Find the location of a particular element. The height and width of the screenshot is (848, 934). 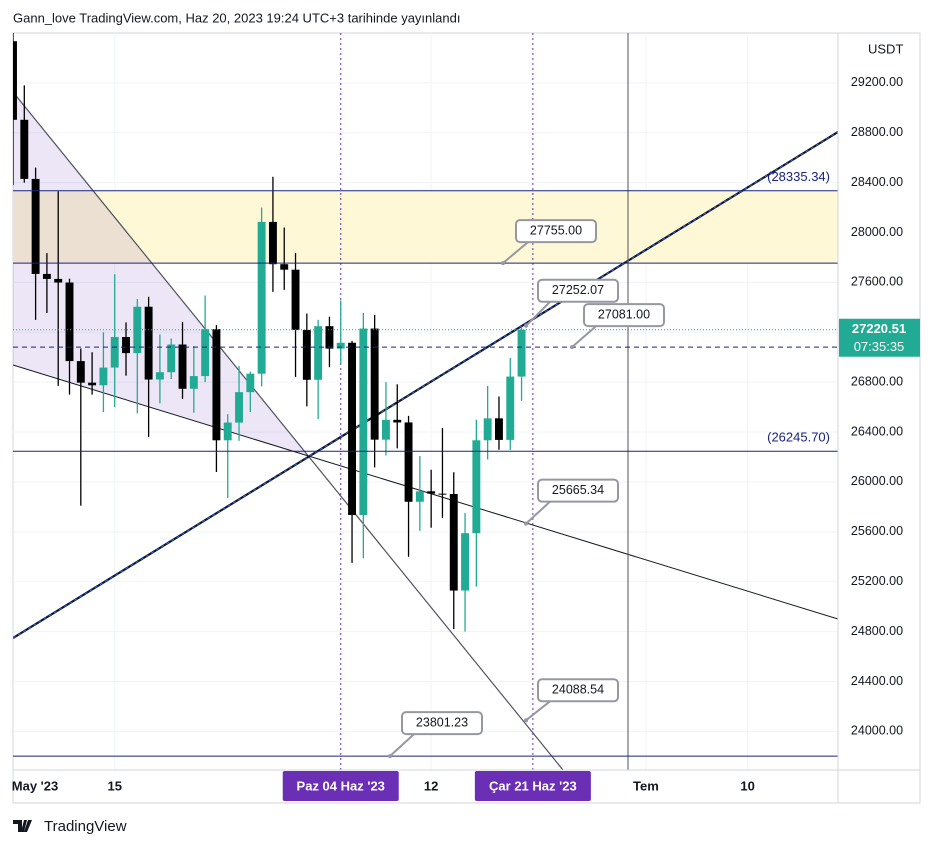

callout-label: 23801.23 is located at coordinates (442, 722).